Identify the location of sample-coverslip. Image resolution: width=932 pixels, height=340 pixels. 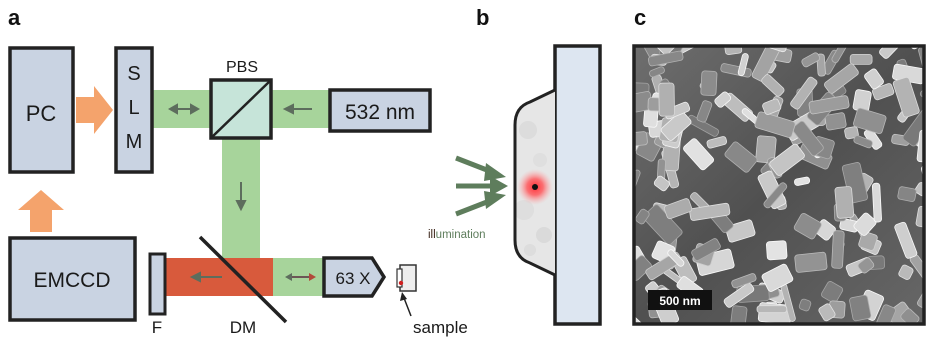
(399, 278).